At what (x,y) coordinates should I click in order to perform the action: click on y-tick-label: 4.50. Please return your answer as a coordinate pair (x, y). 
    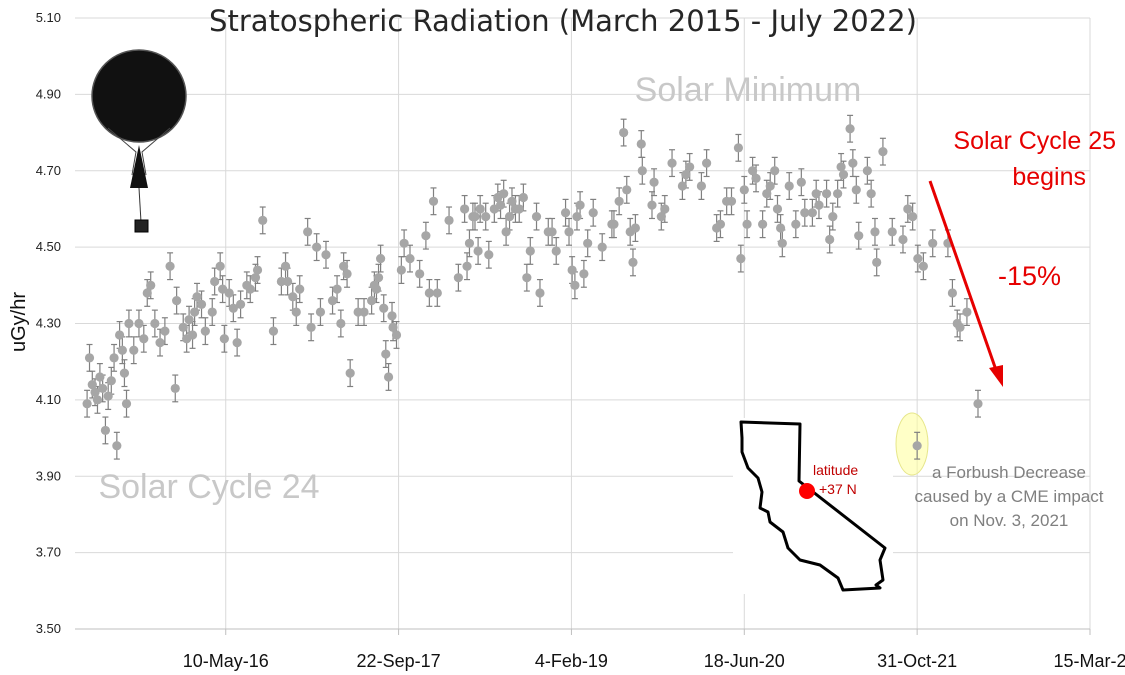
    Looking at the image, I should click on (48, 246).